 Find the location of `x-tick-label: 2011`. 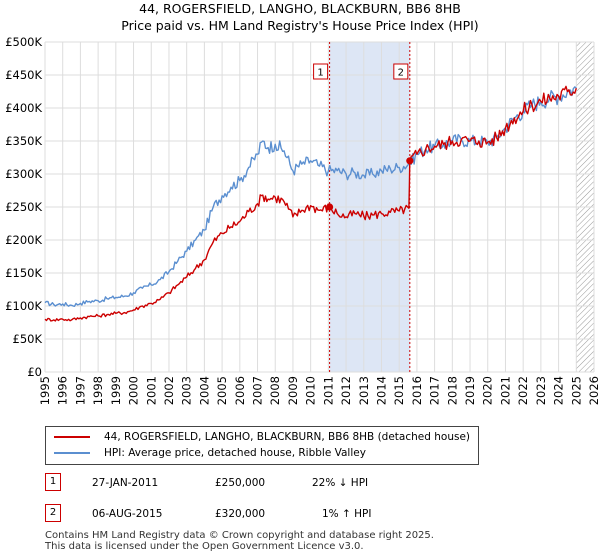

x-tick-label: 2011 is located at coordinates (328, 390).